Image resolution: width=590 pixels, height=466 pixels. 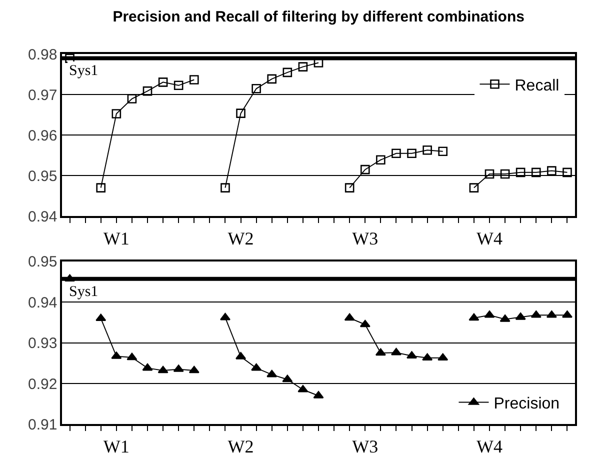 I want to click on y-tick-label: 0.92, so click(x=43, y=384).